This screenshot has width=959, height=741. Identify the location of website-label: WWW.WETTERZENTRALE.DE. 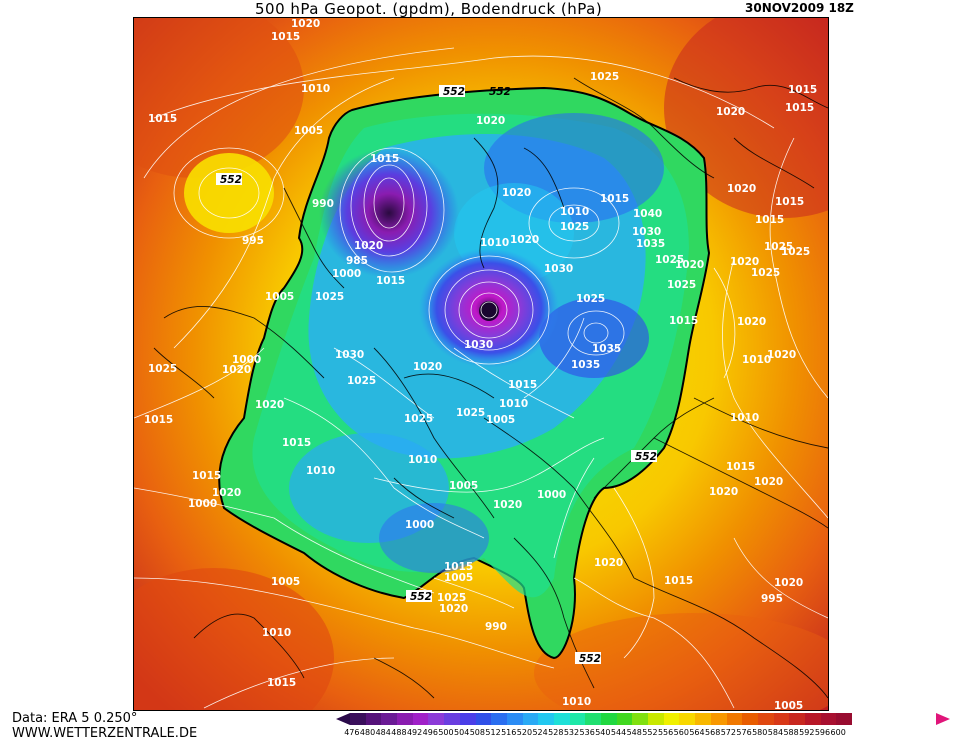
(104, 733).